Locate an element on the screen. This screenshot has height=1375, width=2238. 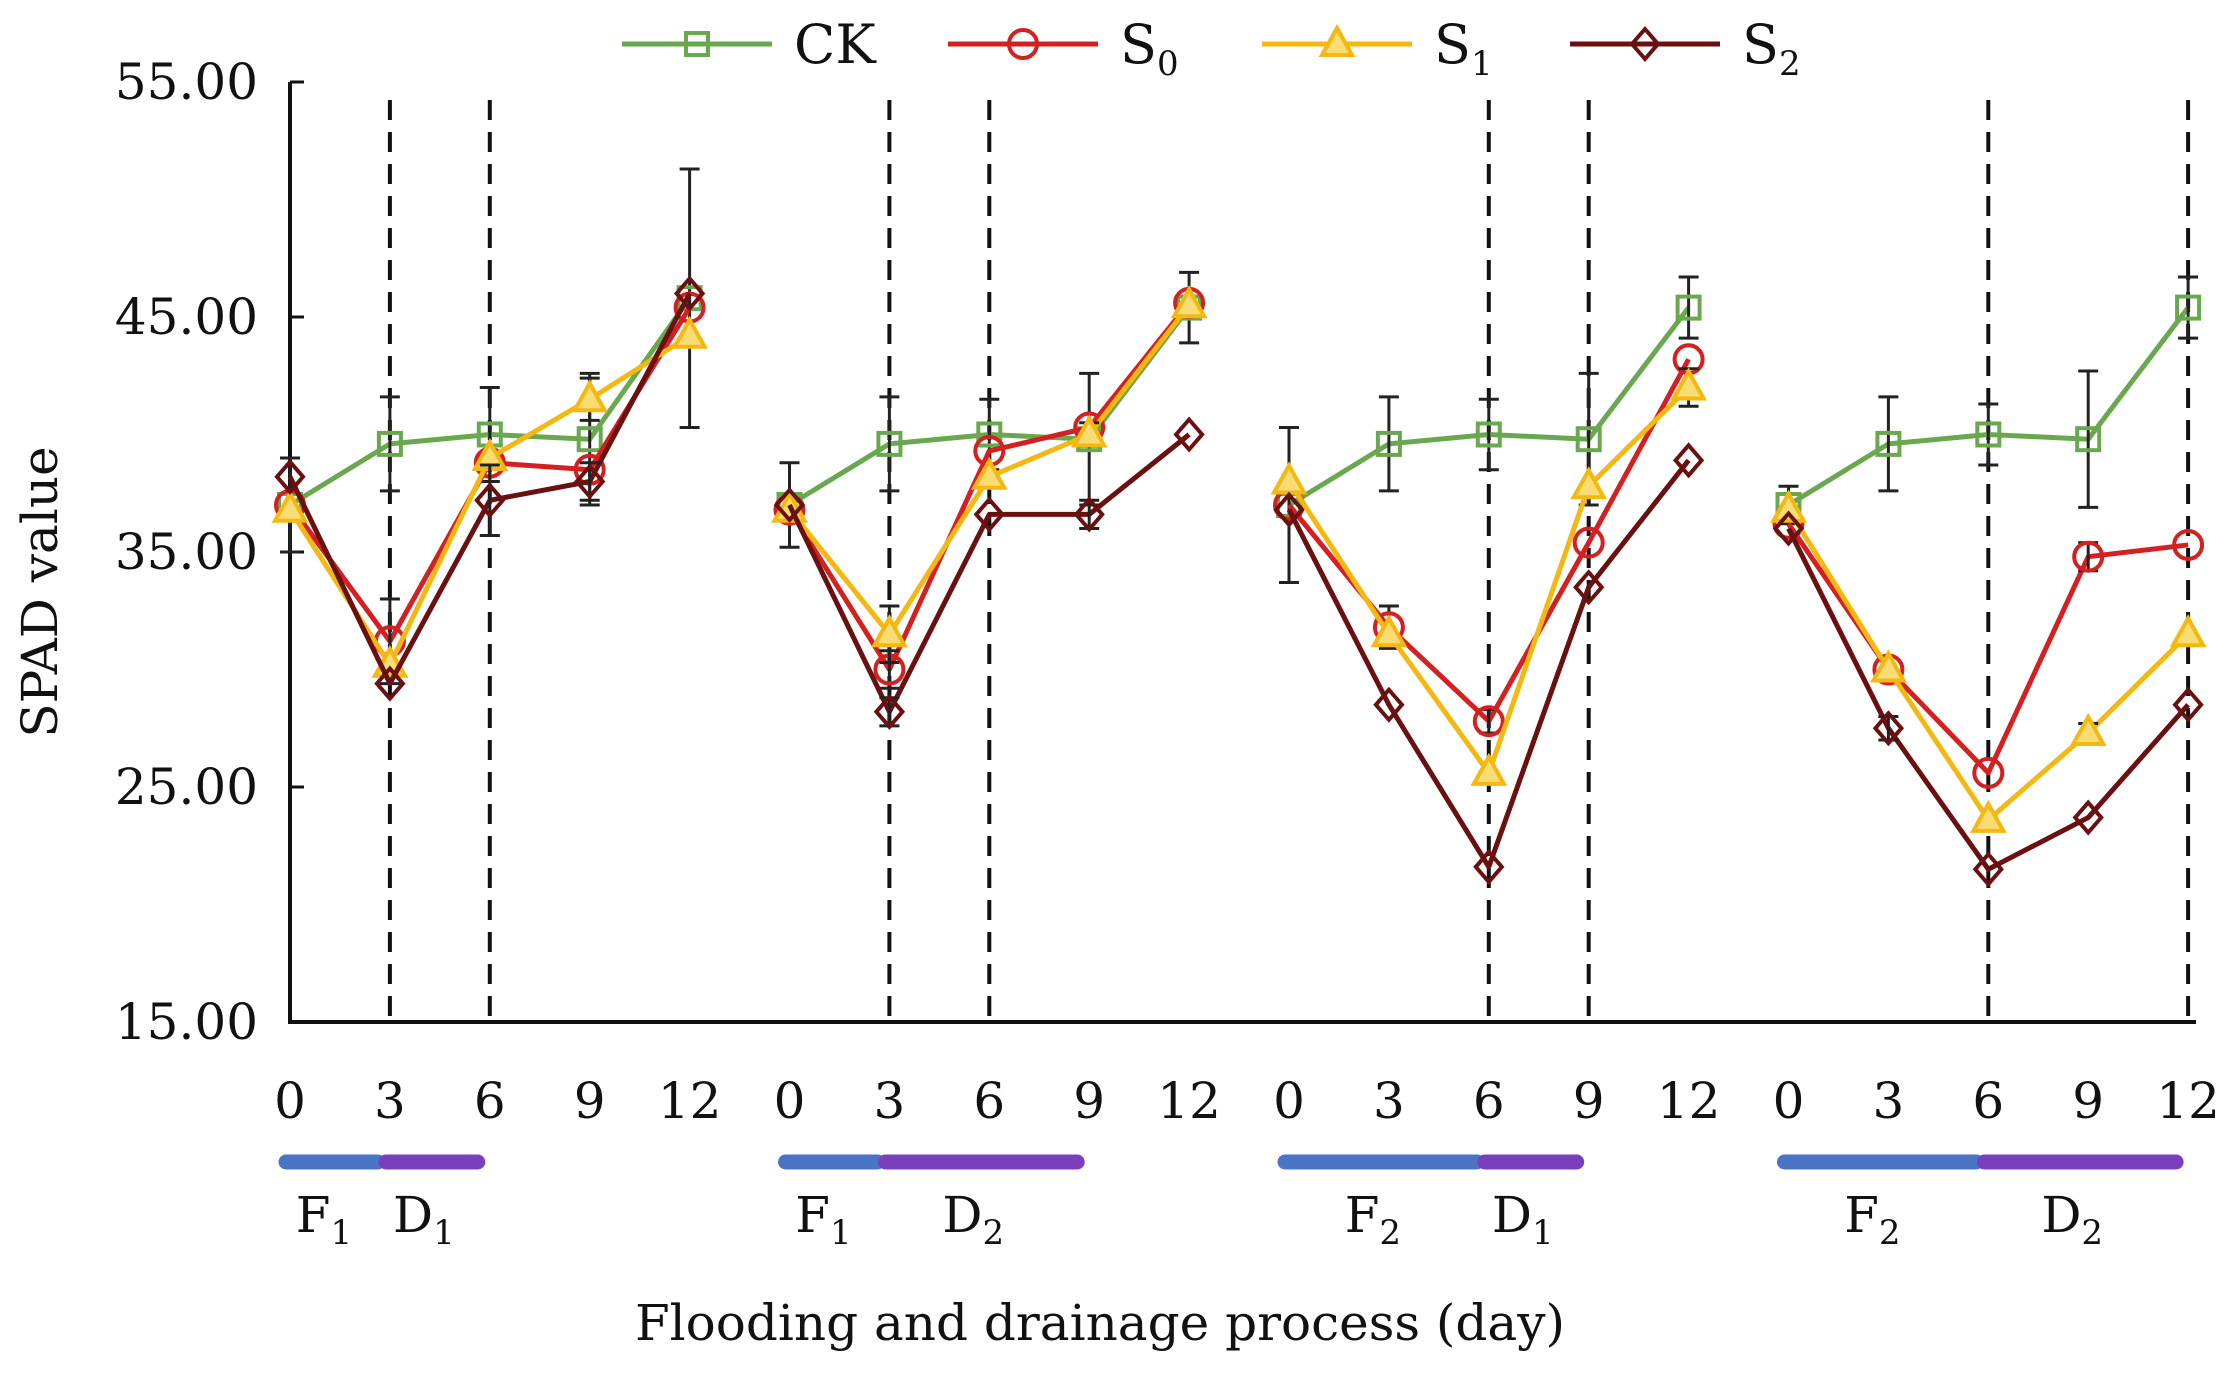
y-axis-title: SPAD value is located at coordinates (40, 591).